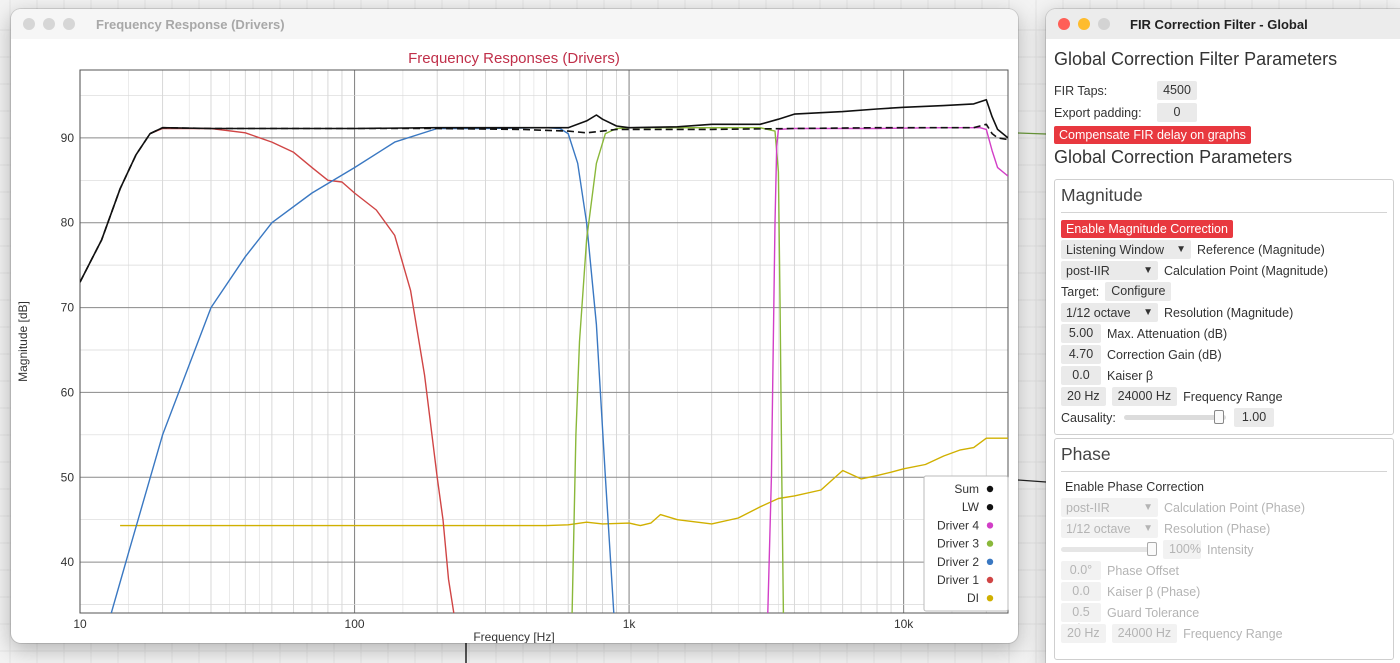 This screenshot has width=1400, height=663. I want to click on kaiser-beta-phase-field: 0.0, so click(1081, 591).